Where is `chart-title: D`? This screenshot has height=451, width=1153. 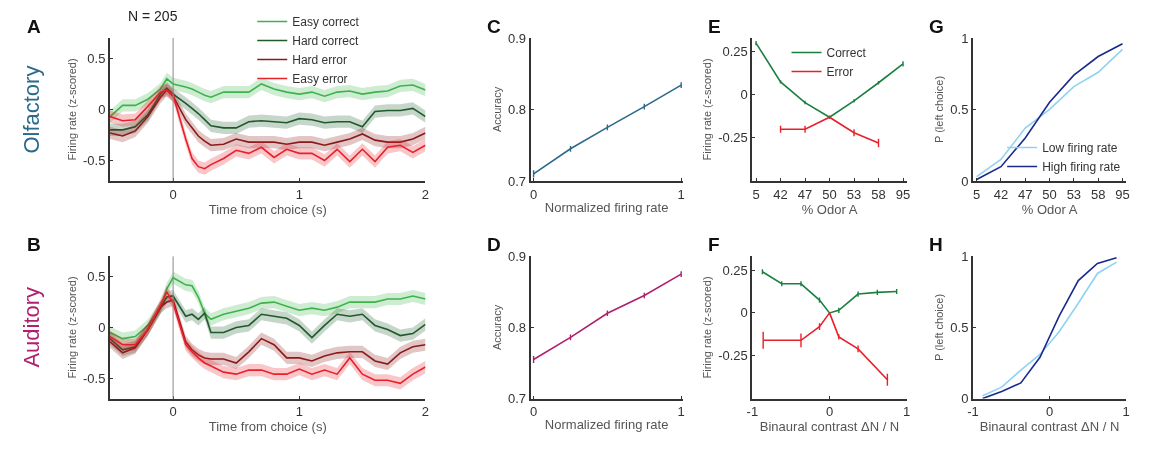
chart-title: D is located at coordinates (494, 244).